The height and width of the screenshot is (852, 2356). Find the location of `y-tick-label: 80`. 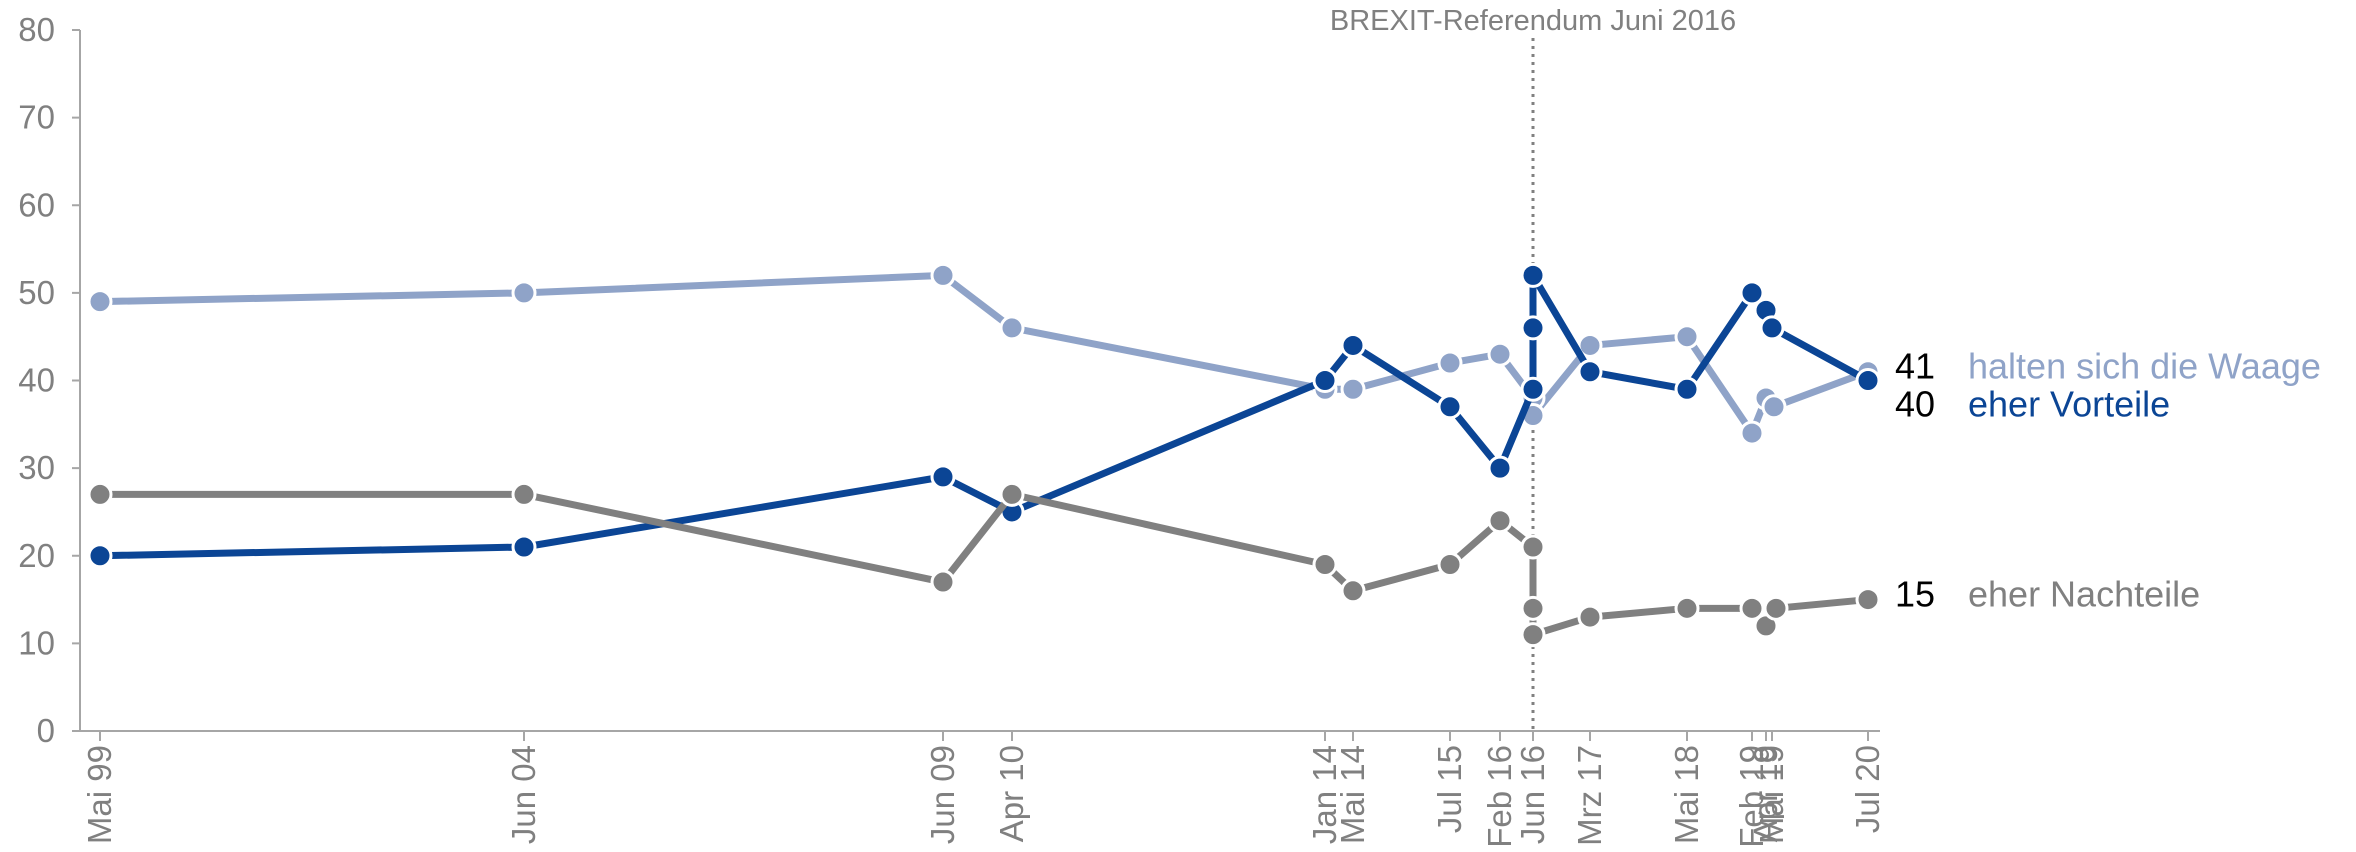

y-tick-label: 80 is located at coordinates (36, 29).